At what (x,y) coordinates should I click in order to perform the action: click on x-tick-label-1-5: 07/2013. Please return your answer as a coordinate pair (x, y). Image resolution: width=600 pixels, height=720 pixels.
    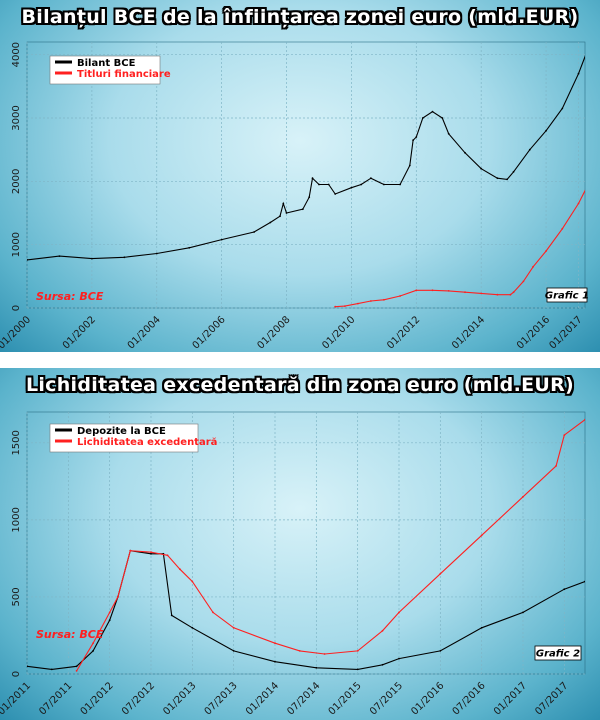
    Looking at the image, I should click on (221, 698).